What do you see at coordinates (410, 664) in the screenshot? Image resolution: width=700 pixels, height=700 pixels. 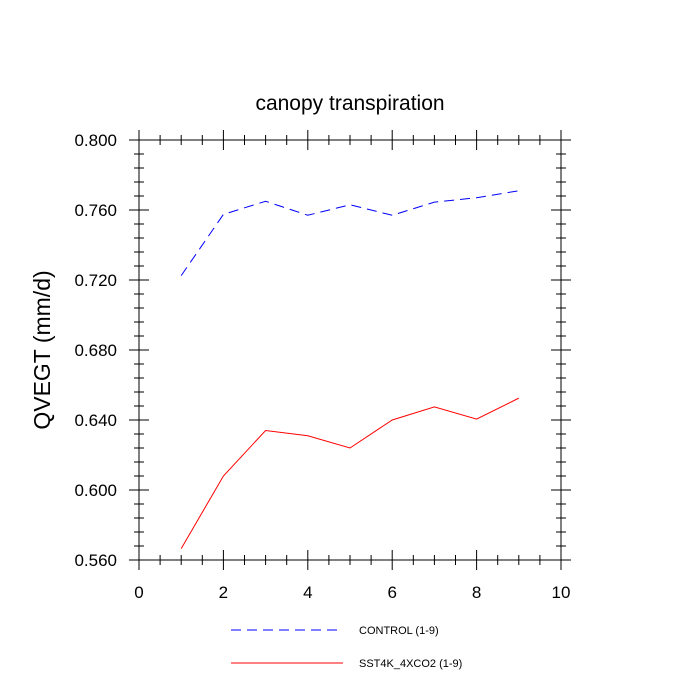 I see `legend-label-1: SST4K_4XCO2 (1-9)` at bounding box center [410, 664].